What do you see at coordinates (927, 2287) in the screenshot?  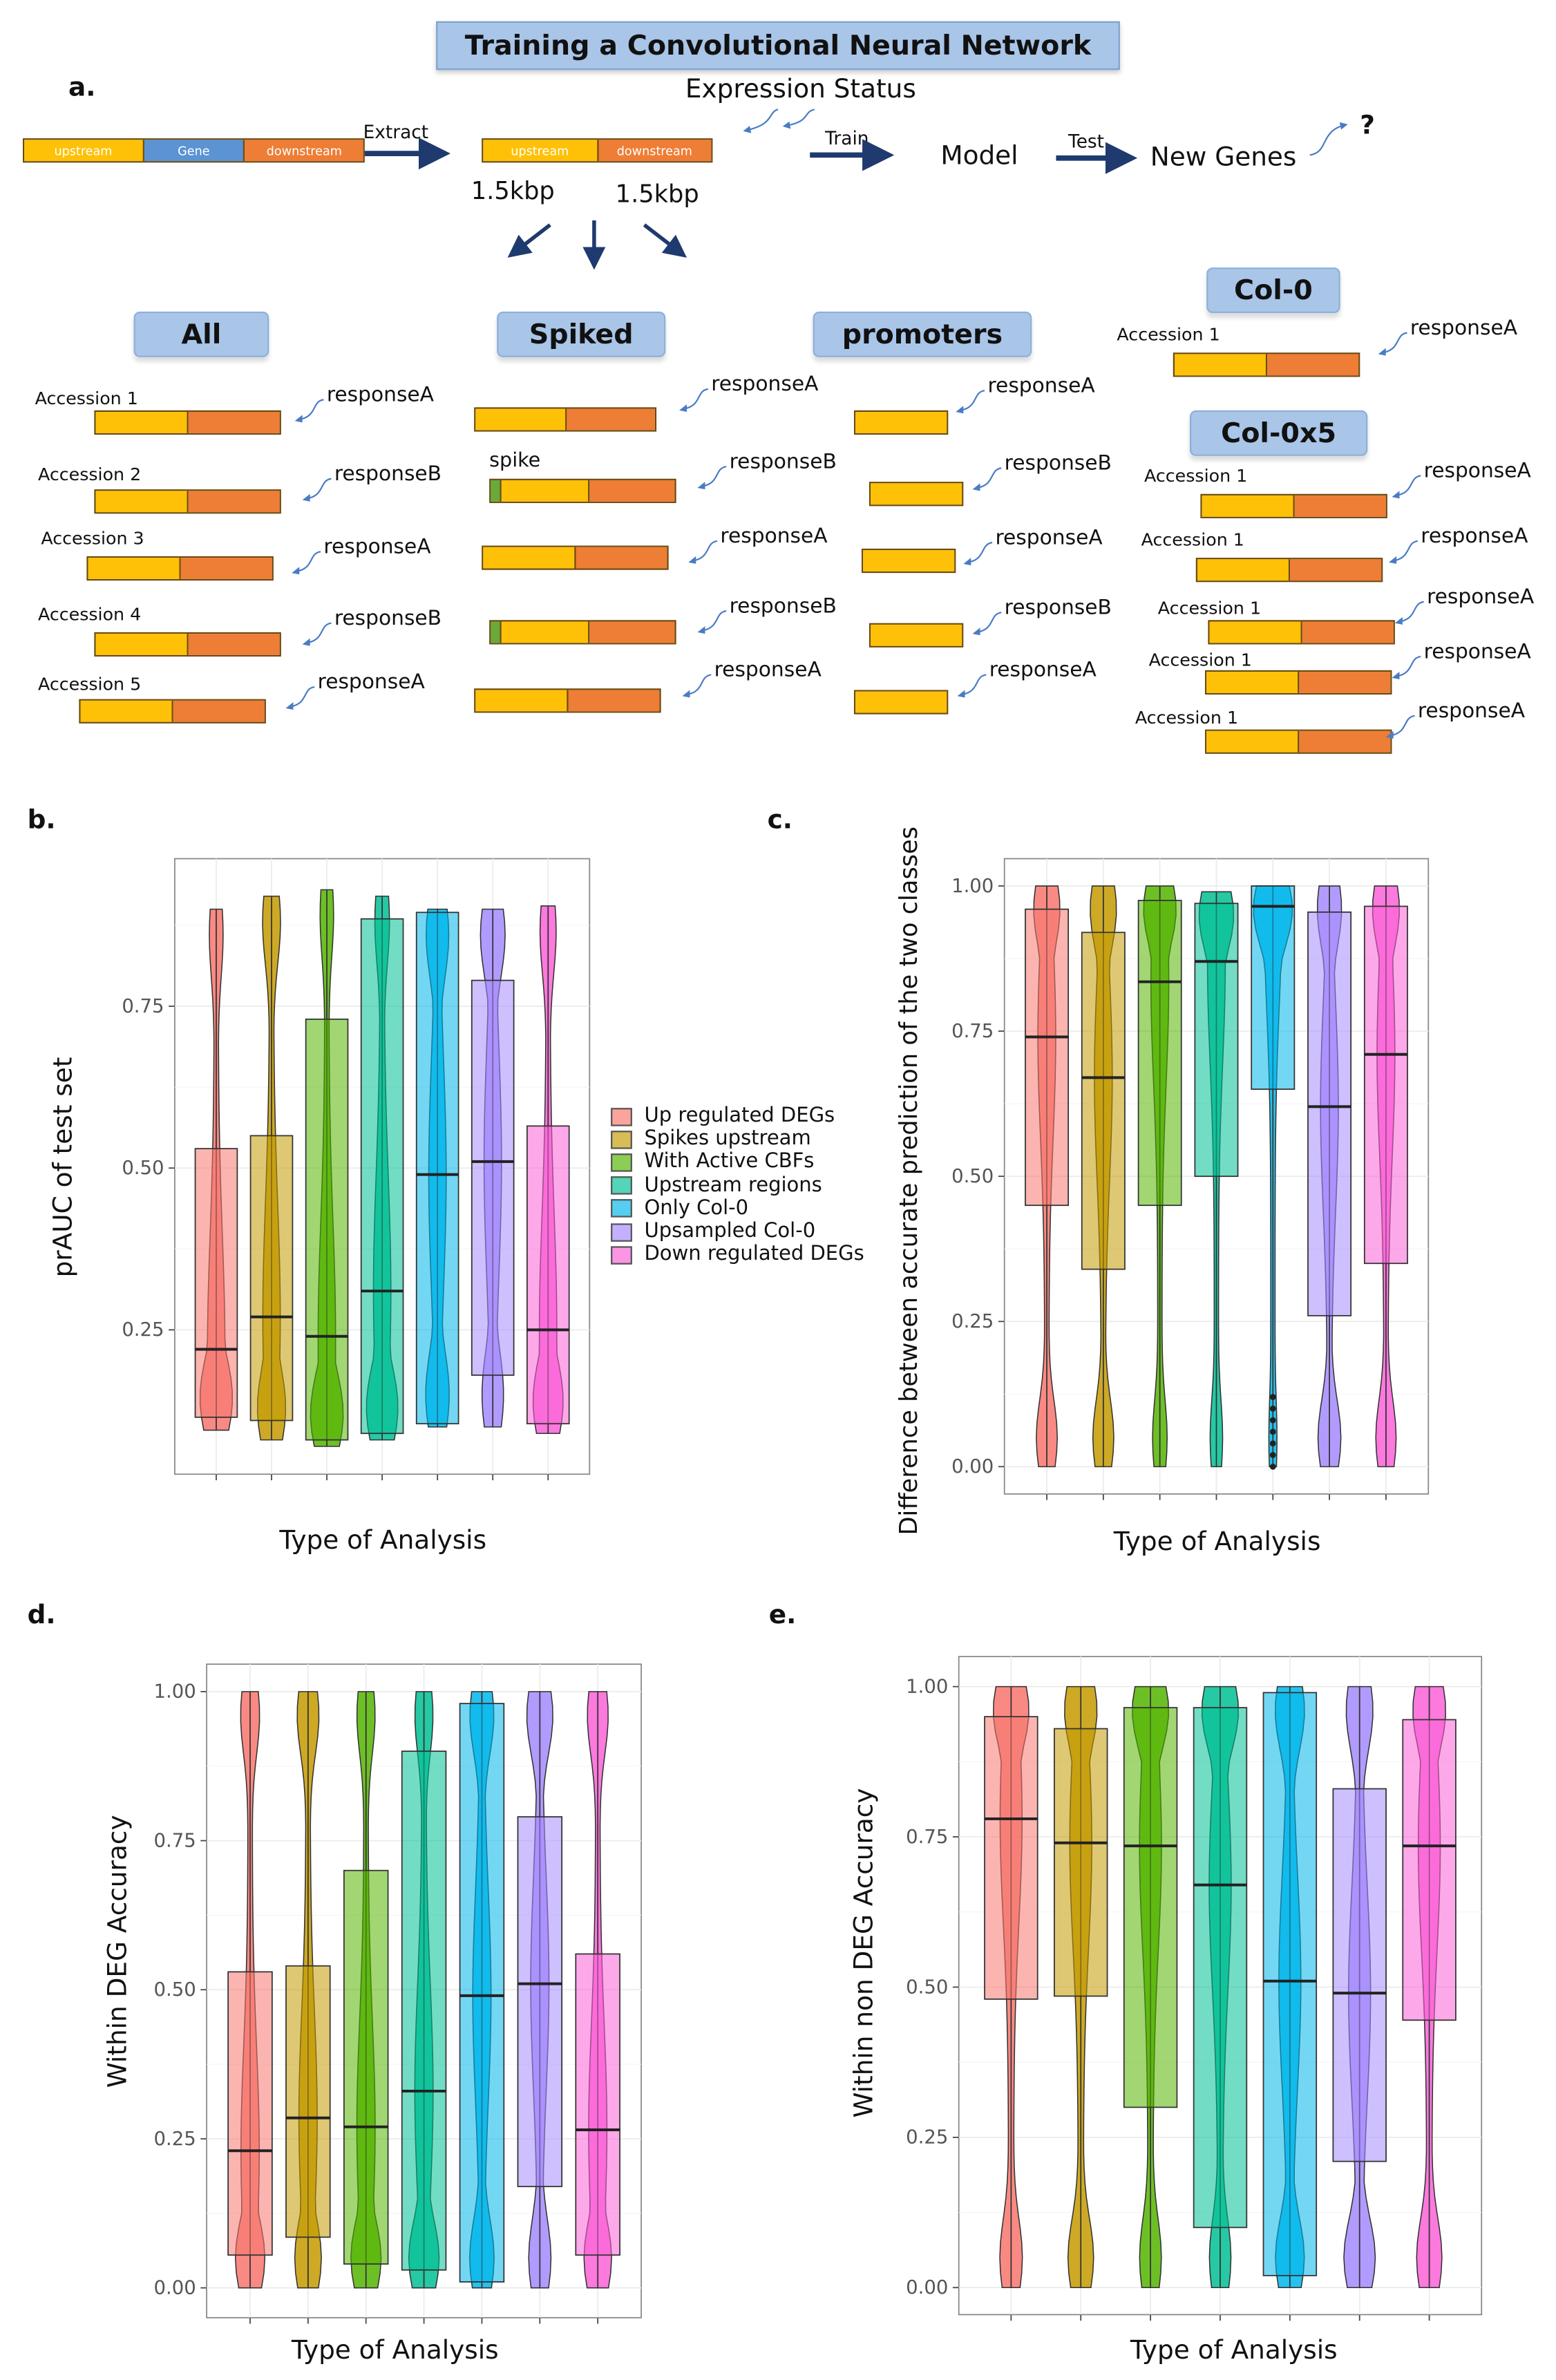 I see `y-tick-label: 0.00` at bounding box center [927, 2287].